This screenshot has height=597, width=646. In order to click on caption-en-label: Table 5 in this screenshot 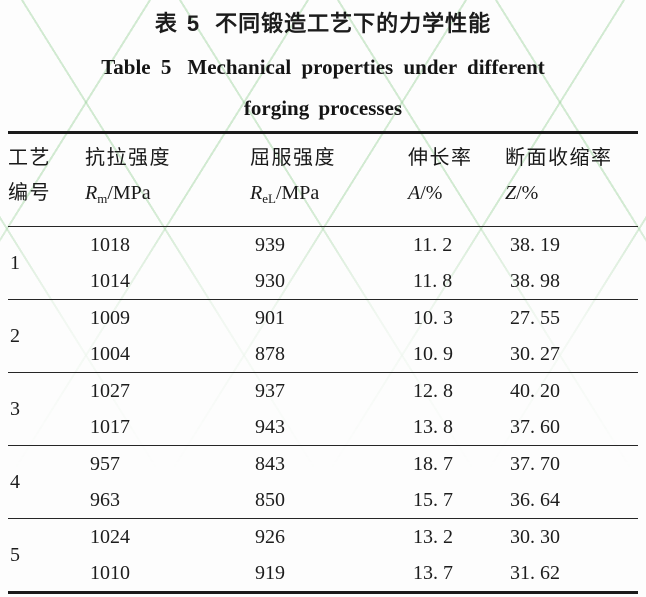, I will do `click(136, 67)`.